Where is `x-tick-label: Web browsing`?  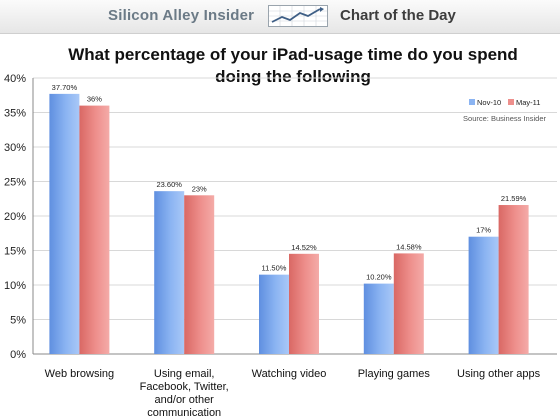
x-tick-label: Web browsing is located at coordinates (80, 374).